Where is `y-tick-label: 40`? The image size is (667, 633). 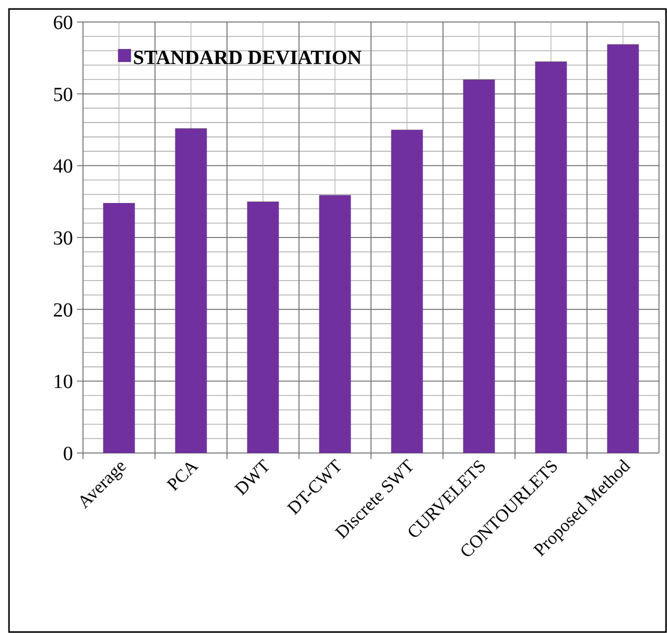 y-tick-label: 40 is located at coordinates (63, 167).